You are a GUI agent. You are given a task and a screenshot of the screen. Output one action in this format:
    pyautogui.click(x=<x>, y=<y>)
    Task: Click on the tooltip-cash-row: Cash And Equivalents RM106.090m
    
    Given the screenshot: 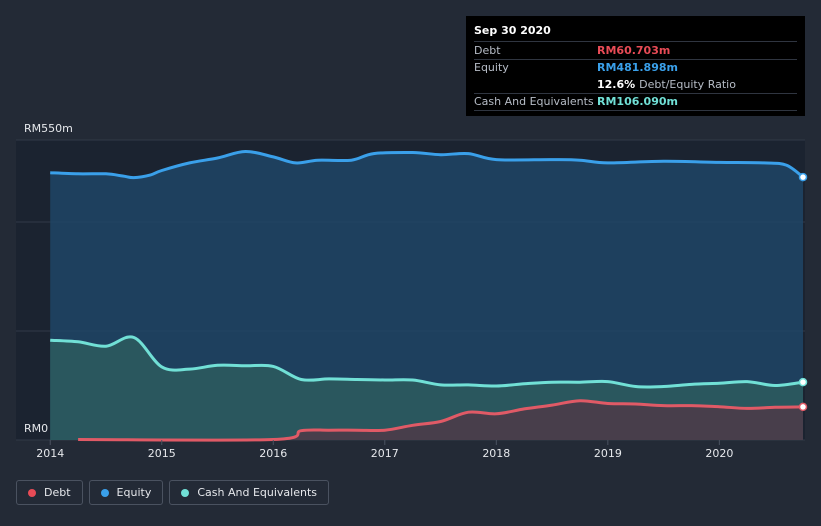 What is the action you would take?
    pyautogui.click(x=635, y=101)
    